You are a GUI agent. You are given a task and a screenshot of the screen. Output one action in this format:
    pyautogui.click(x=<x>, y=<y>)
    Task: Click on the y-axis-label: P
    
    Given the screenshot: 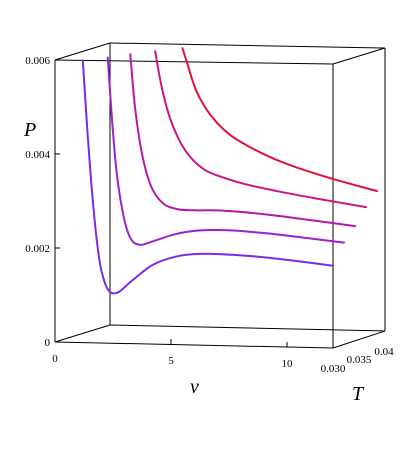 What is the action you would take?
    pyautogui.click(x=29, y=130)
    